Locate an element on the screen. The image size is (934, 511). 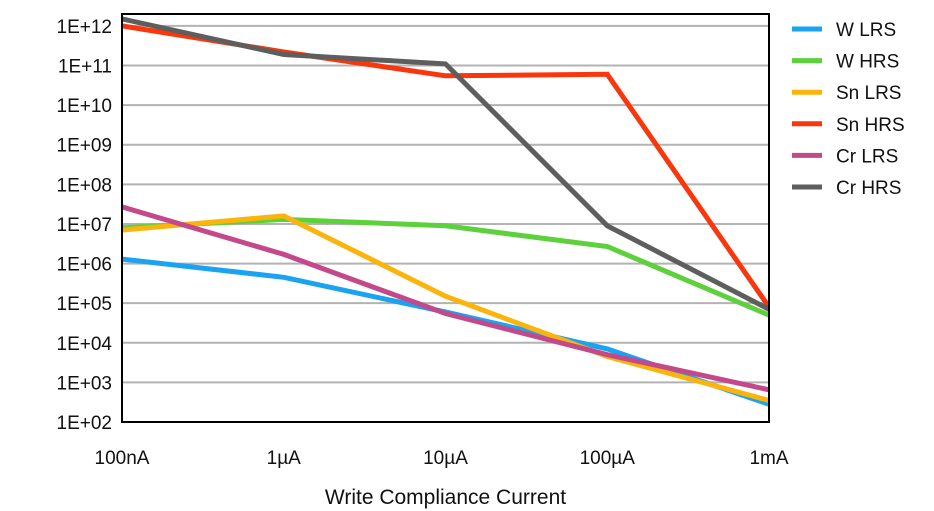
x-tick-label: 10µA is located at coordinates (445, 458).